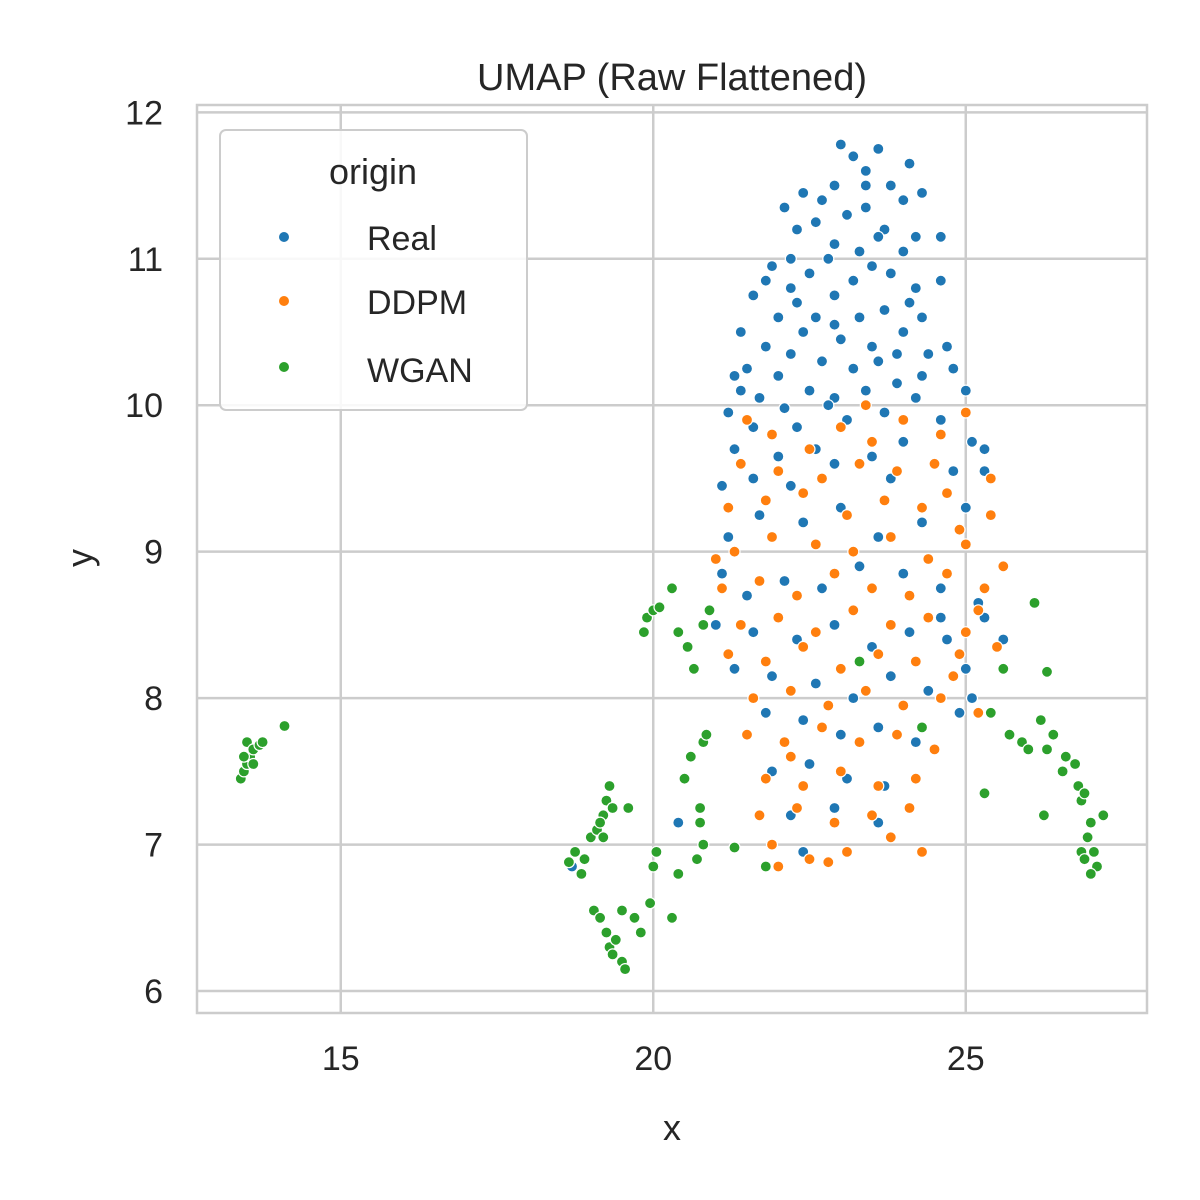  I want to click on legend: origin Real DDPM WGAN, so click(373, 270).